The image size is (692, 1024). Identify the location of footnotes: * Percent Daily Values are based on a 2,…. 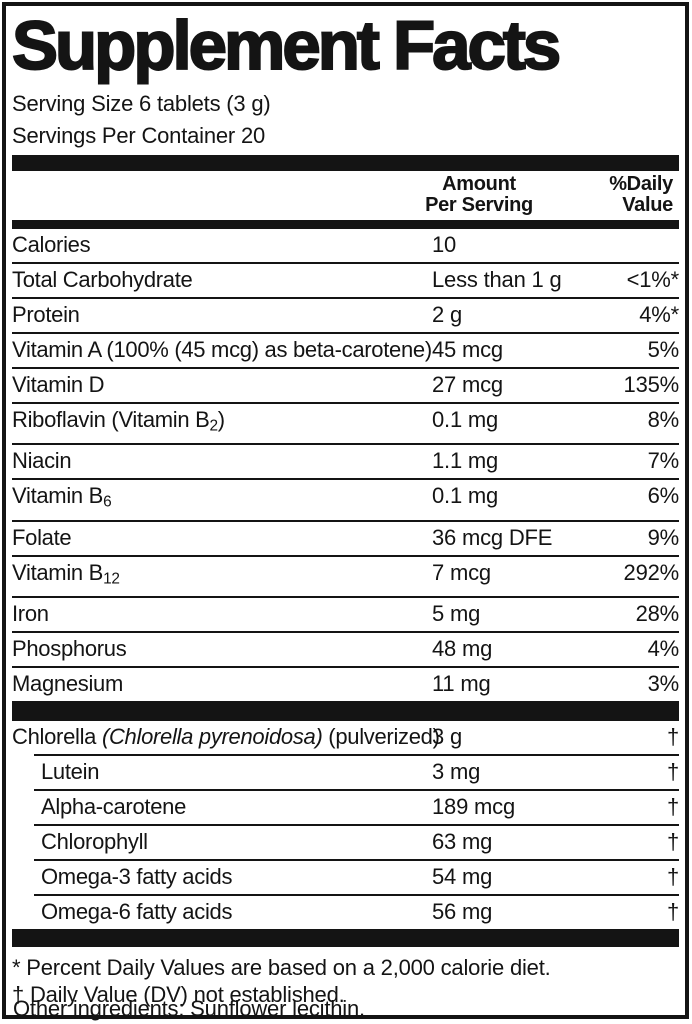
(345, 979).